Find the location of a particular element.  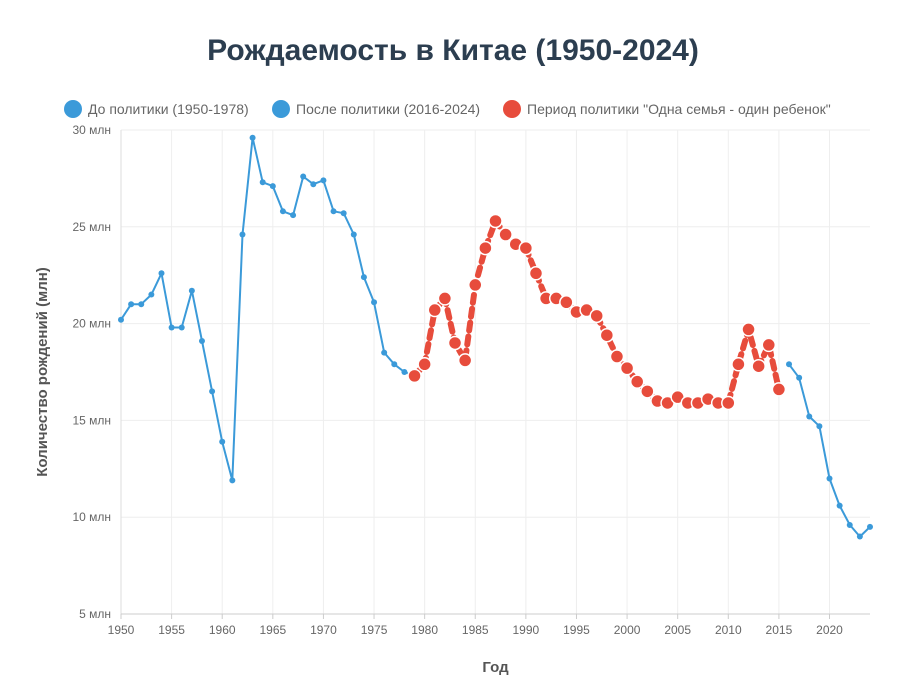

legend-swatch-after-policy is located at coordinates (281, 109).